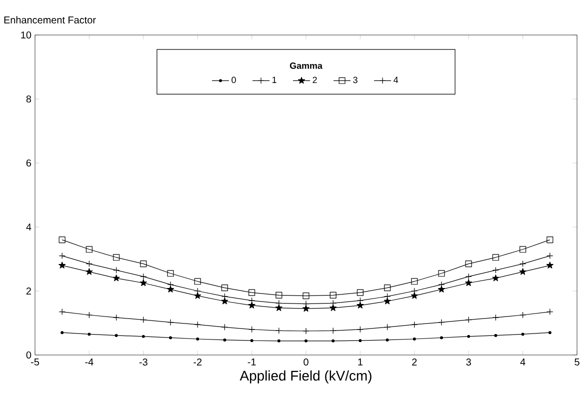 The width and height of the screenshot is (585, 407). Describe the element at coordinates (306, 362) in the screenshot. I see `x-tick-label: 0` at that location.